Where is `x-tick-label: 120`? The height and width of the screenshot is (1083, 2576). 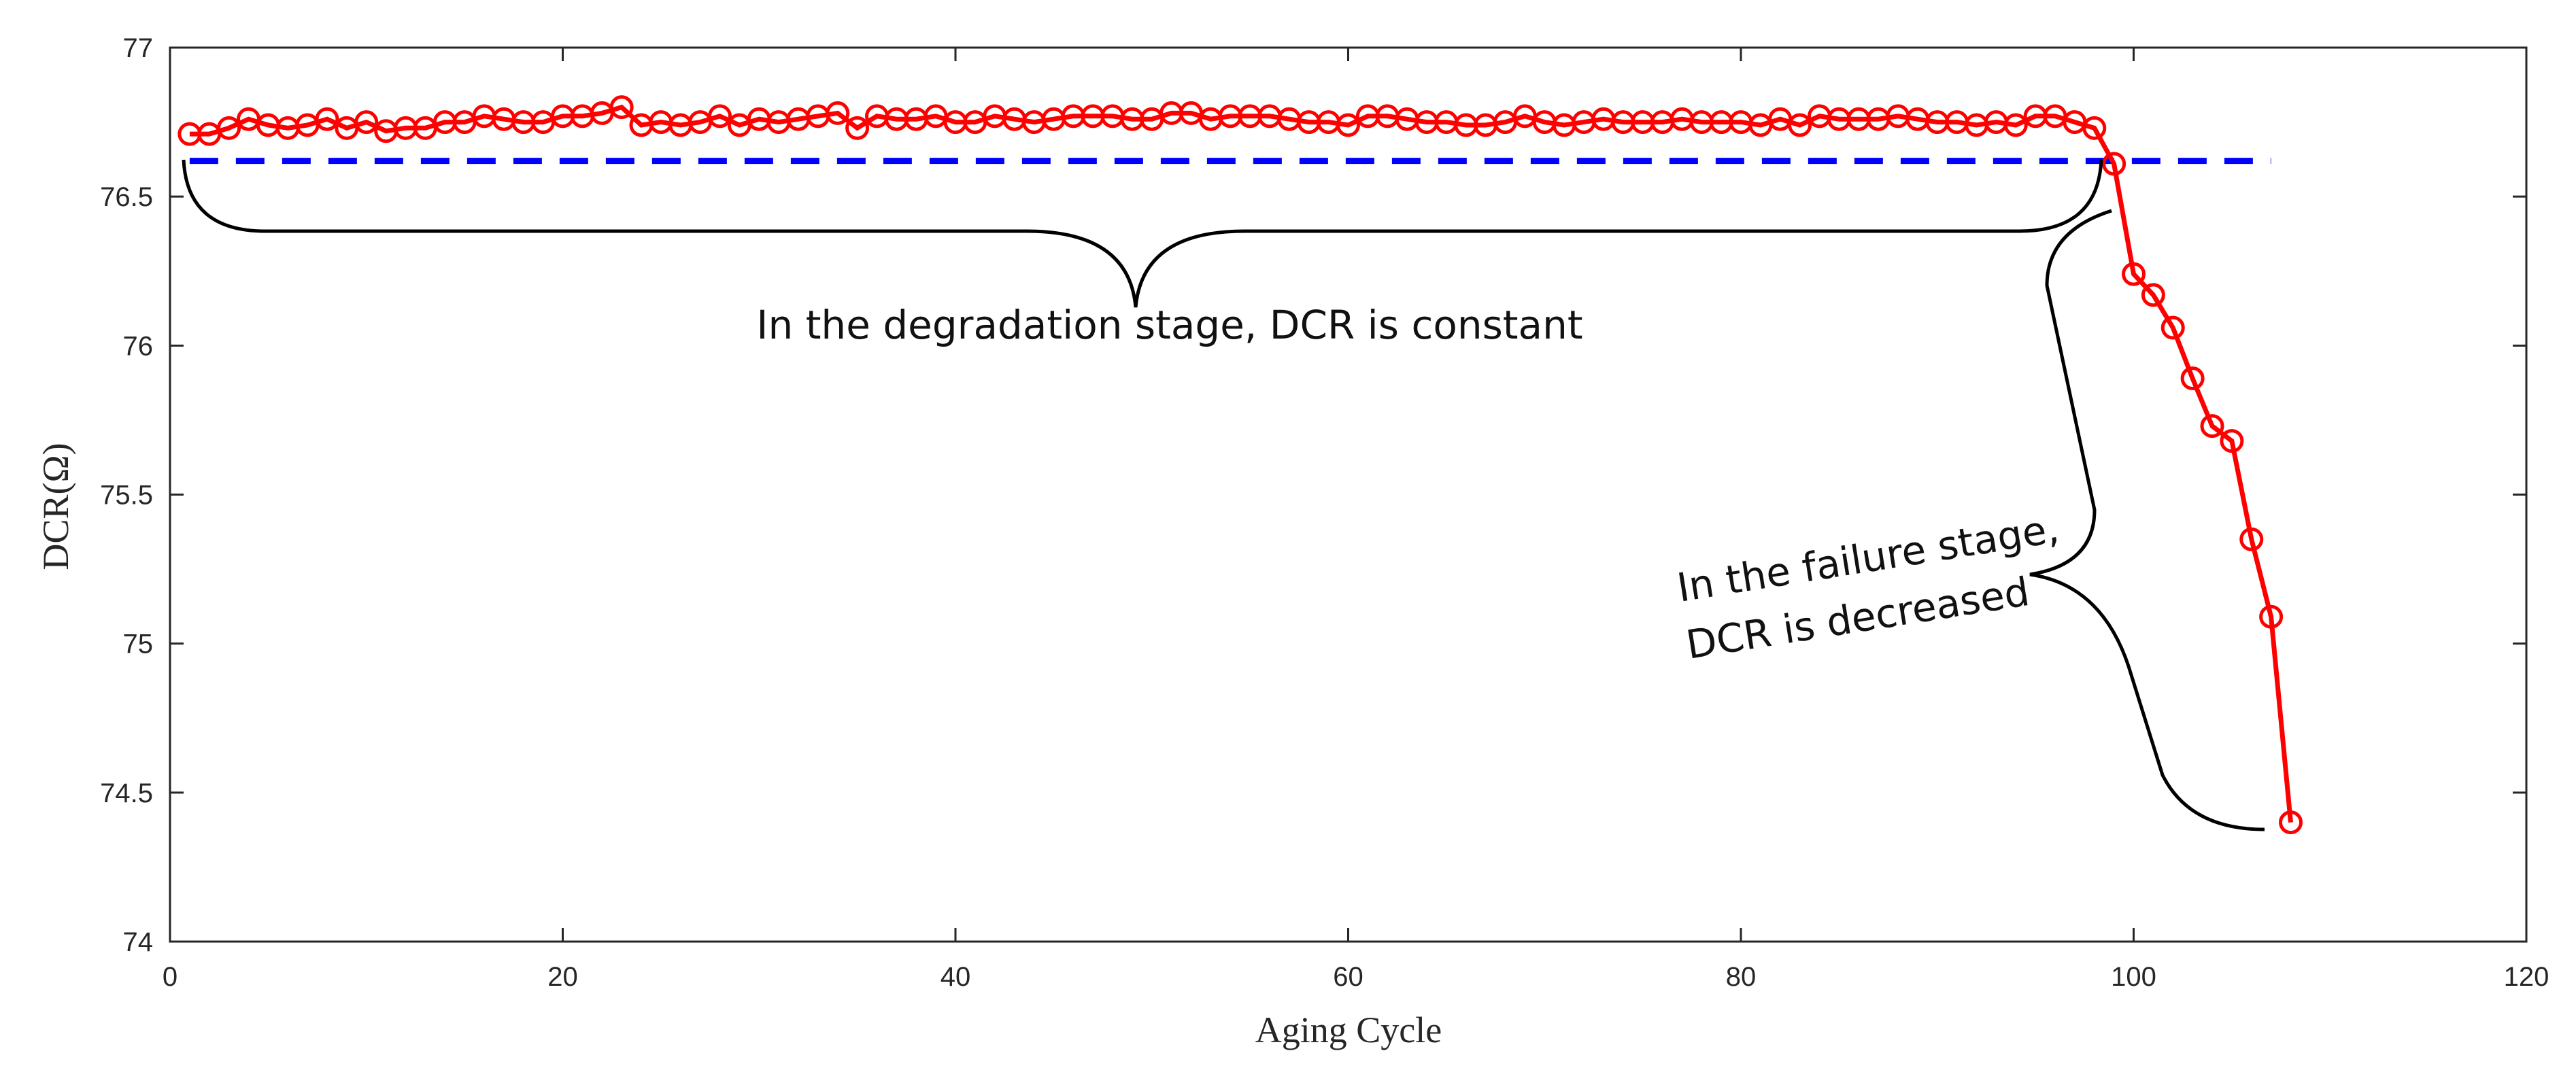 x-tick-label: 120 is located at coordinates (2526, 977).